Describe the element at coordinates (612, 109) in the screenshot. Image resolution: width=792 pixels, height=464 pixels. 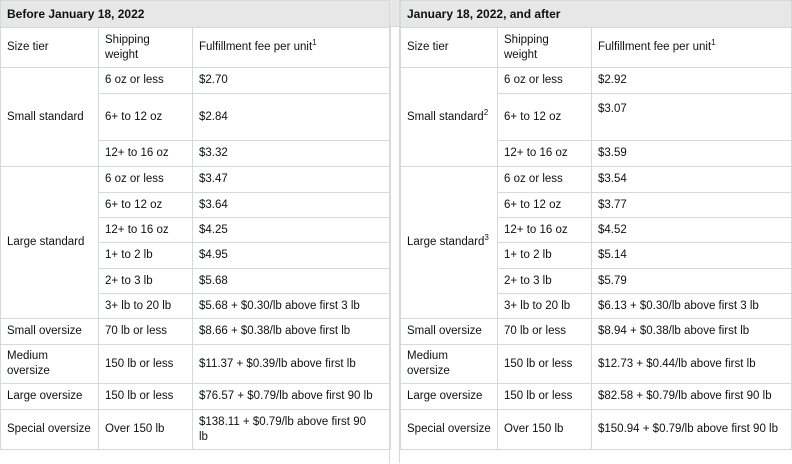
I see `fee-cell-text: $3.07` at that location.